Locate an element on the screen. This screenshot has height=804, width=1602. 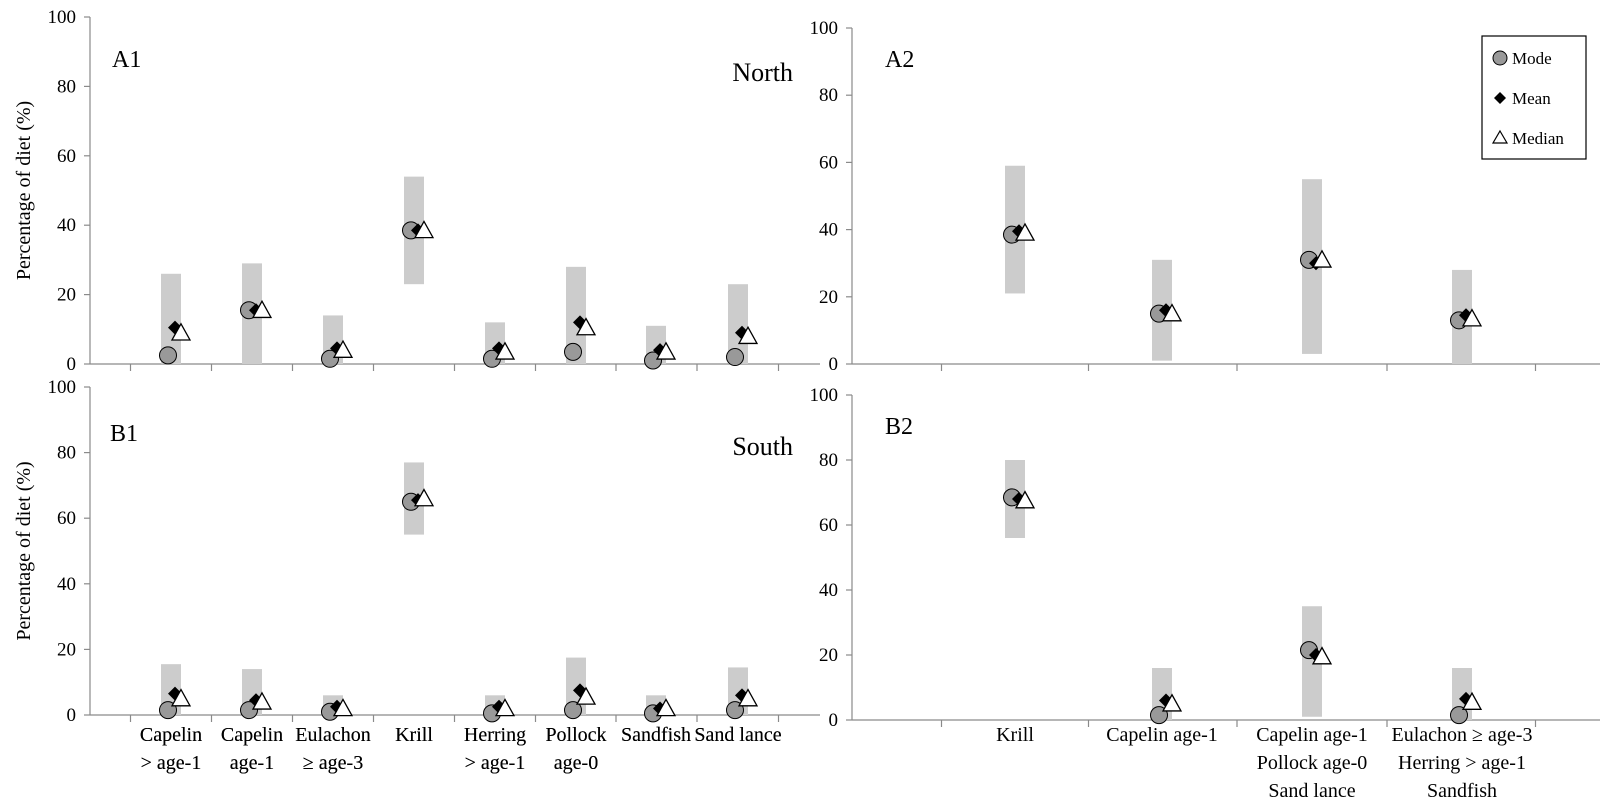
category-label: age-1 is located at coordinates (252, 763).